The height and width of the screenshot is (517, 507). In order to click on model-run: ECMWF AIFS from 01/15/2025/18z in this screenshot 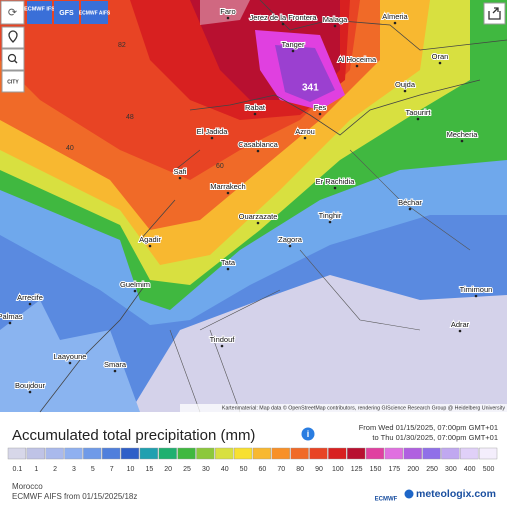, I will do `click(74, 496)`.